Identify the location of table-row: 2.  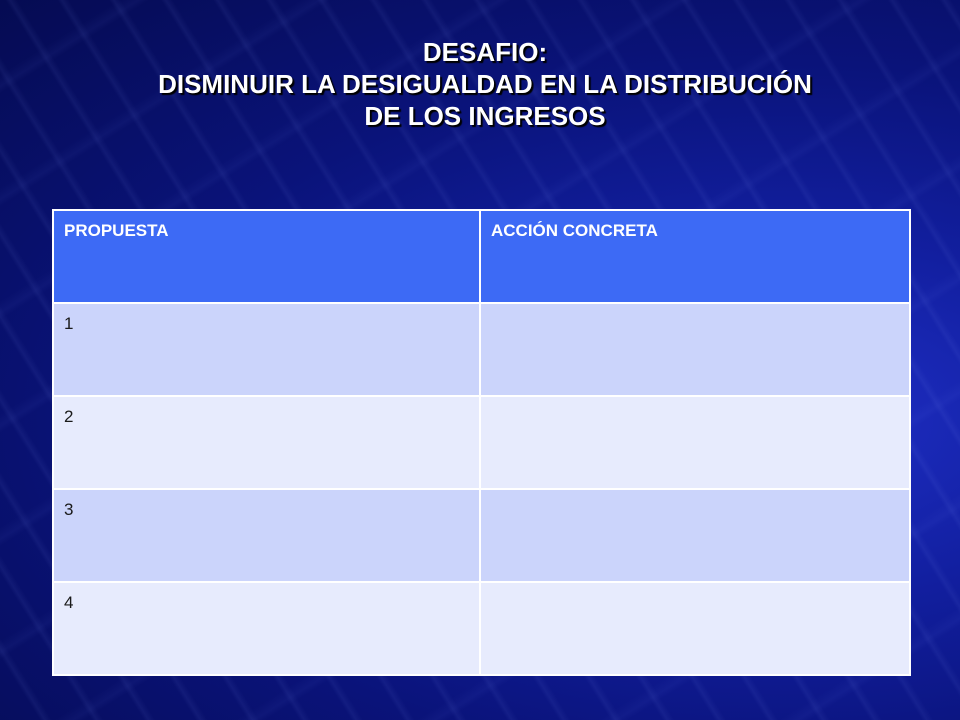
(481, 442).